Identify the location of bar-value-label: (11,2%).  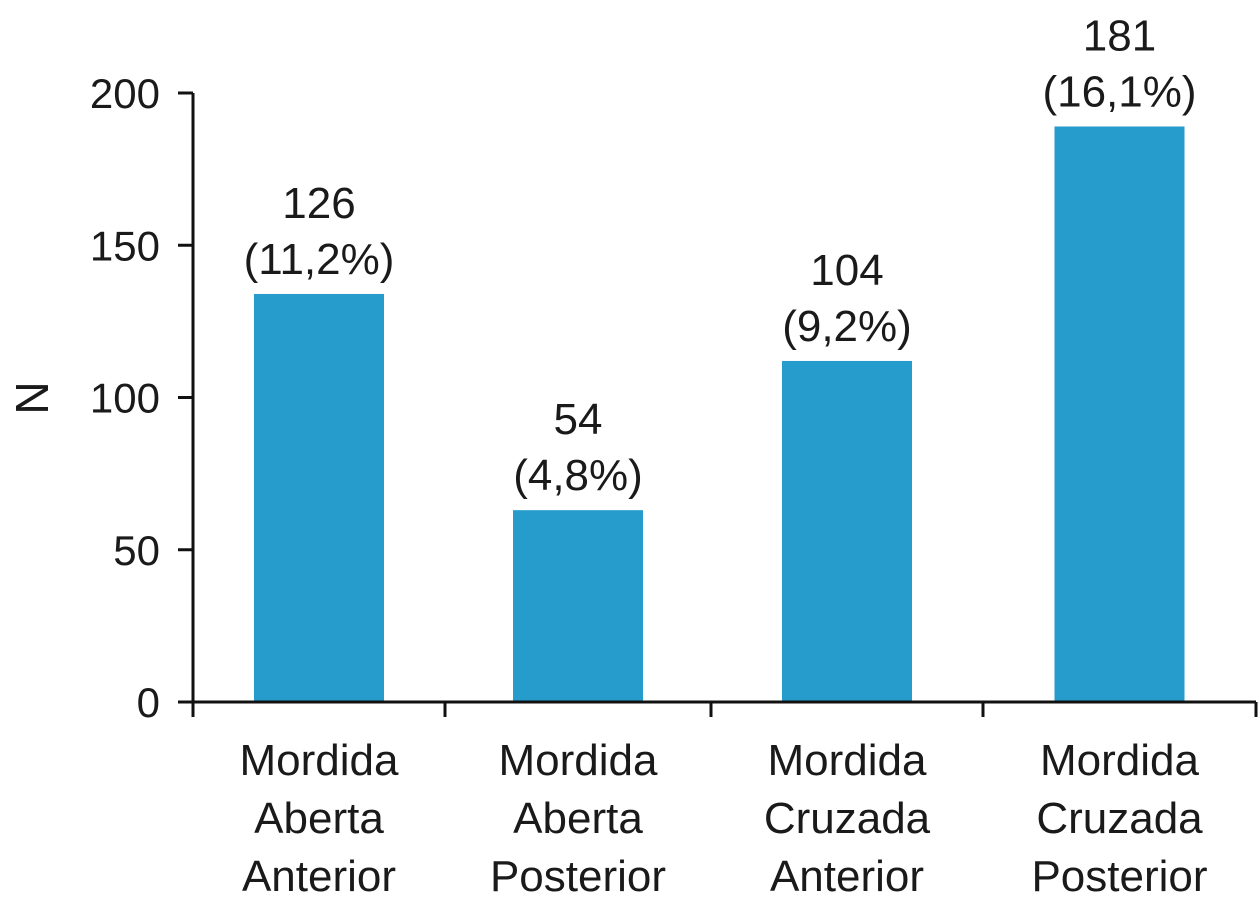
(319, 259).